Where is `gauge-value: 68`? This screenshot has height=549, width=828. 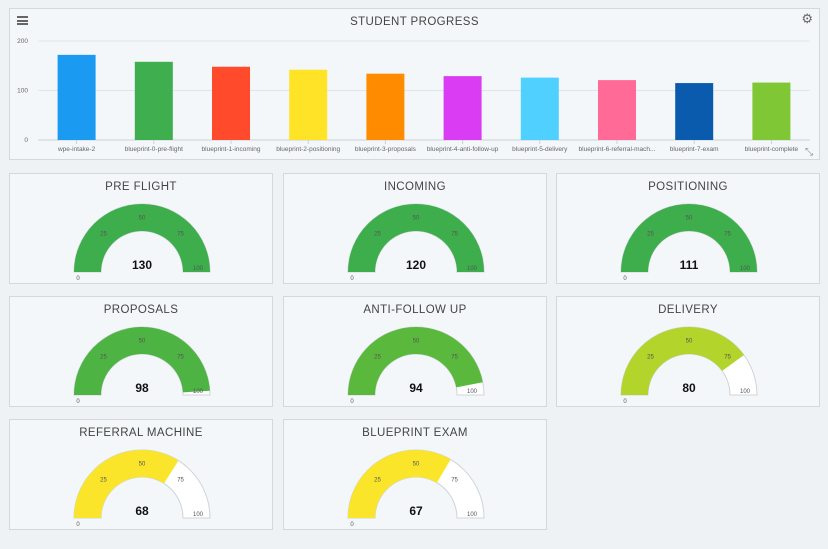 gauge-value: 68 is located at coordinates (142, 511).